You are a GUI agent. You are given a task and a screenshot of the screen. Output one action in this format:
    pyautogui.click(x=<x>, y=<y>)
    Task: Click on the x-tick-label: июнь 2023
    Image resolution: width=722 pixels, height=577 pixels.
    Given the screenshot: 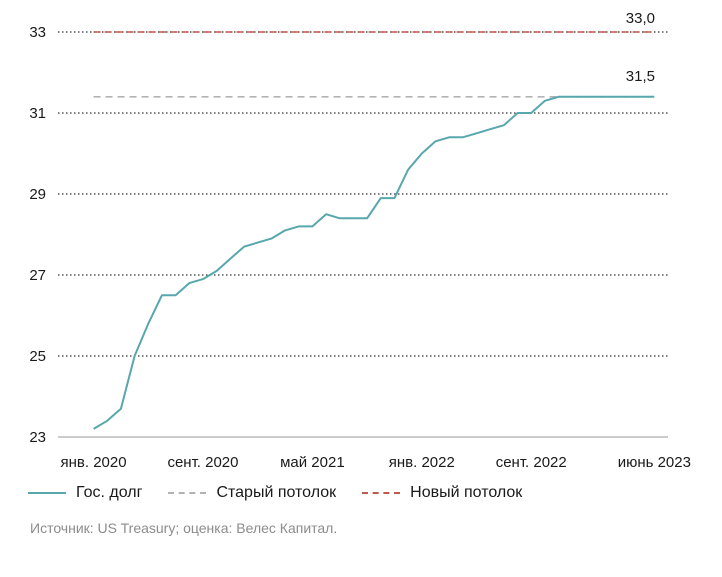 What is the action you would take?
    pyautogui.click(x=654, y=462)
    